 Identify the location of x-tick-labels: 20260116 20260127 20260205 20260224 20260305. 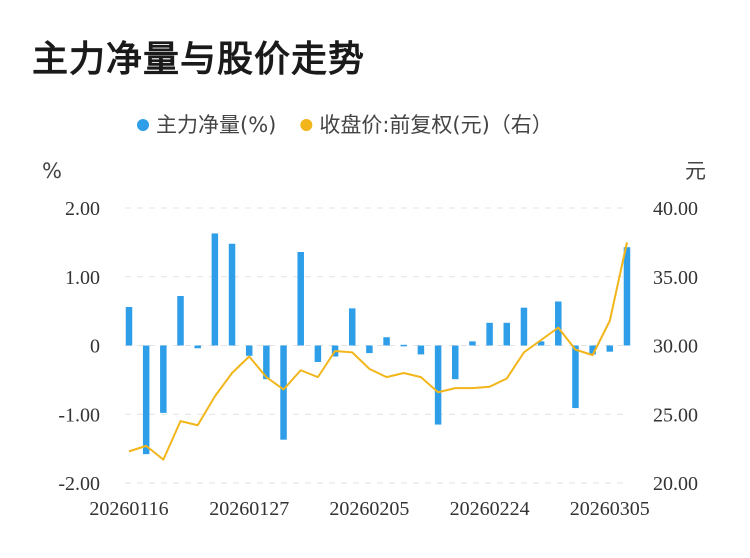
(369, 509).